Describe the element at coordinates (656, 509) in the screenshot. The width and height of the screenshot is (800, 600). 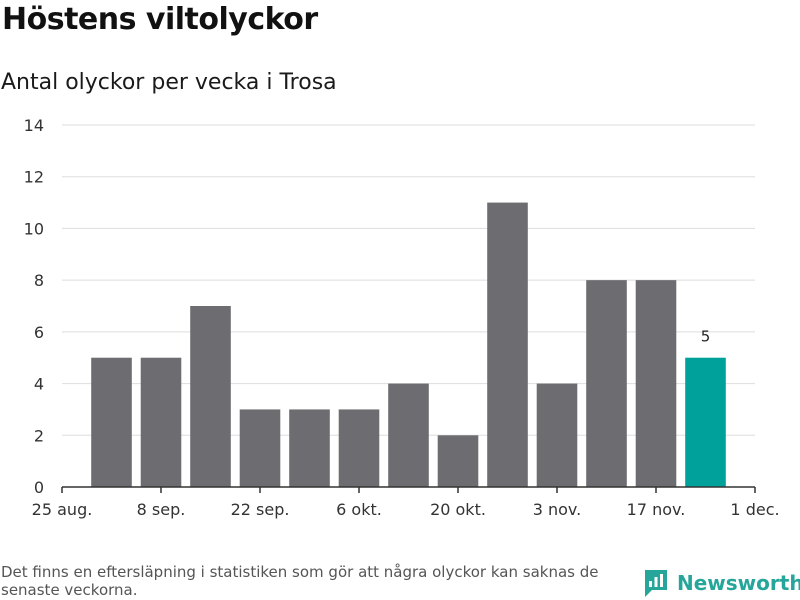
I see `x-tick-label: 17 nov.` at that location.